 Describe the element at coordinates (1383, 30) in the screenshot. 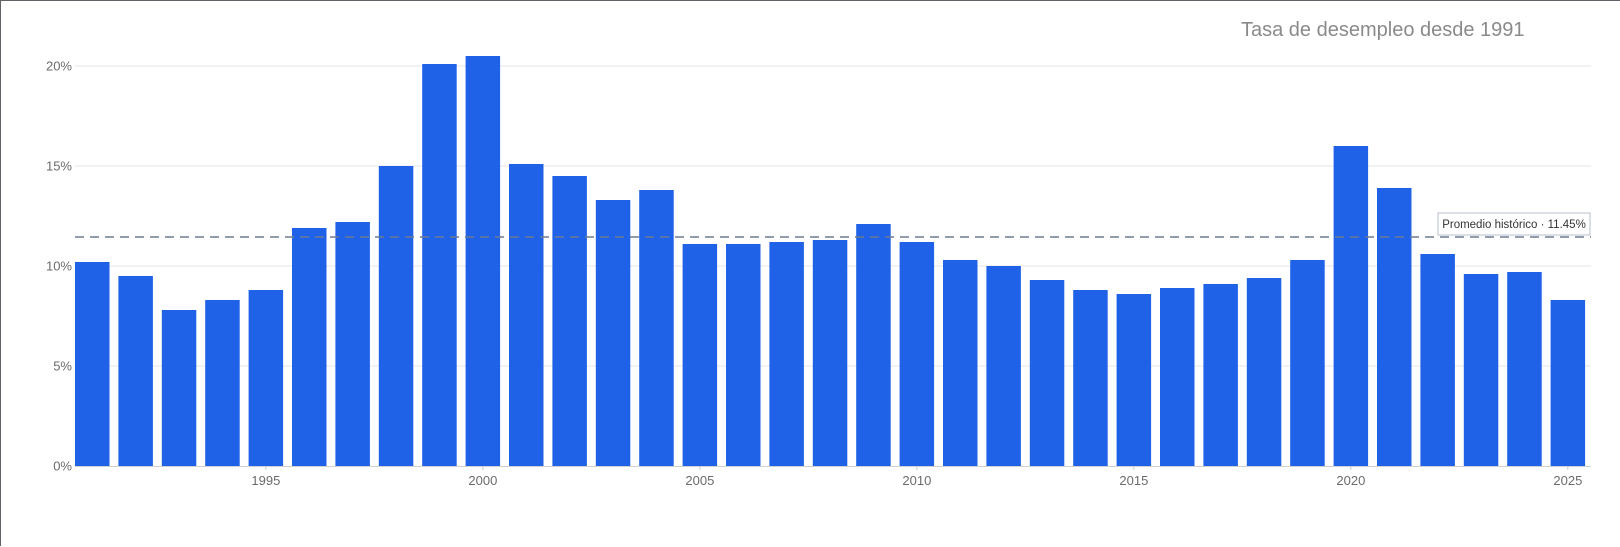

I see `chart-title: Tasa de desempleo desde 1991` at that location.